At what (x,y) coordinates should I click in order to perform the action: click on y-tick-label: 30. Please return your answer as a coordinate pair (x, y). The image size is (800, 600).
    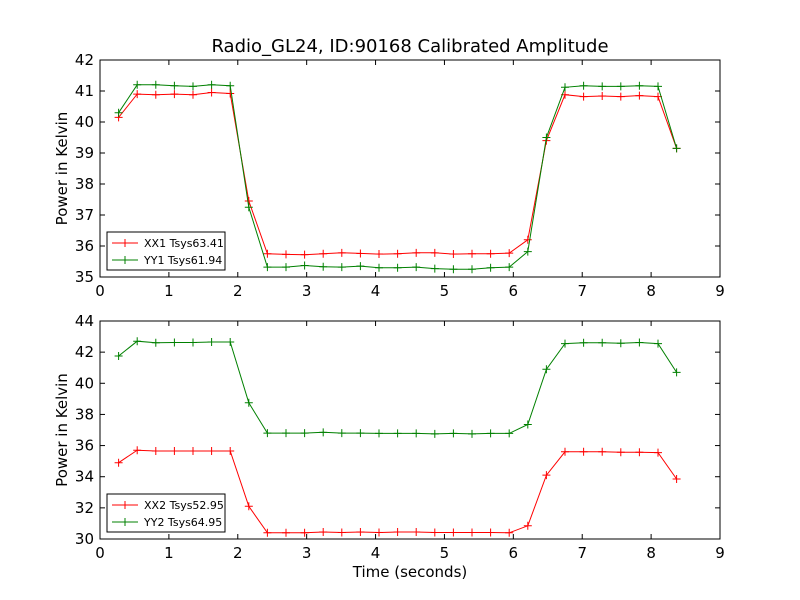
    Looking at the image, I should click on (84, 539).